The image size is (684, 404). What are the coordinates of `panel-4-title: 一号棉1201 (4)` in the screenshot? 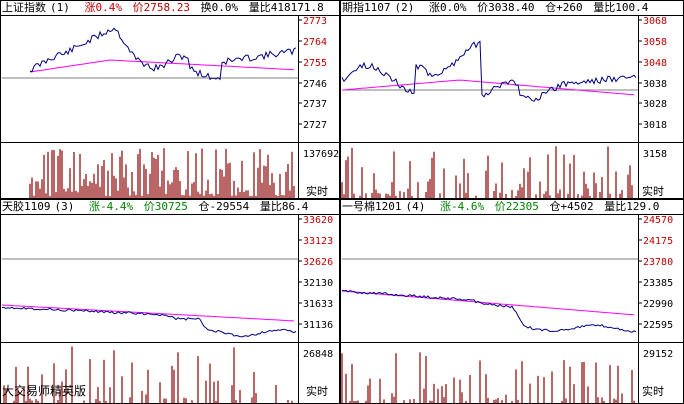 It's located at (384, 206).